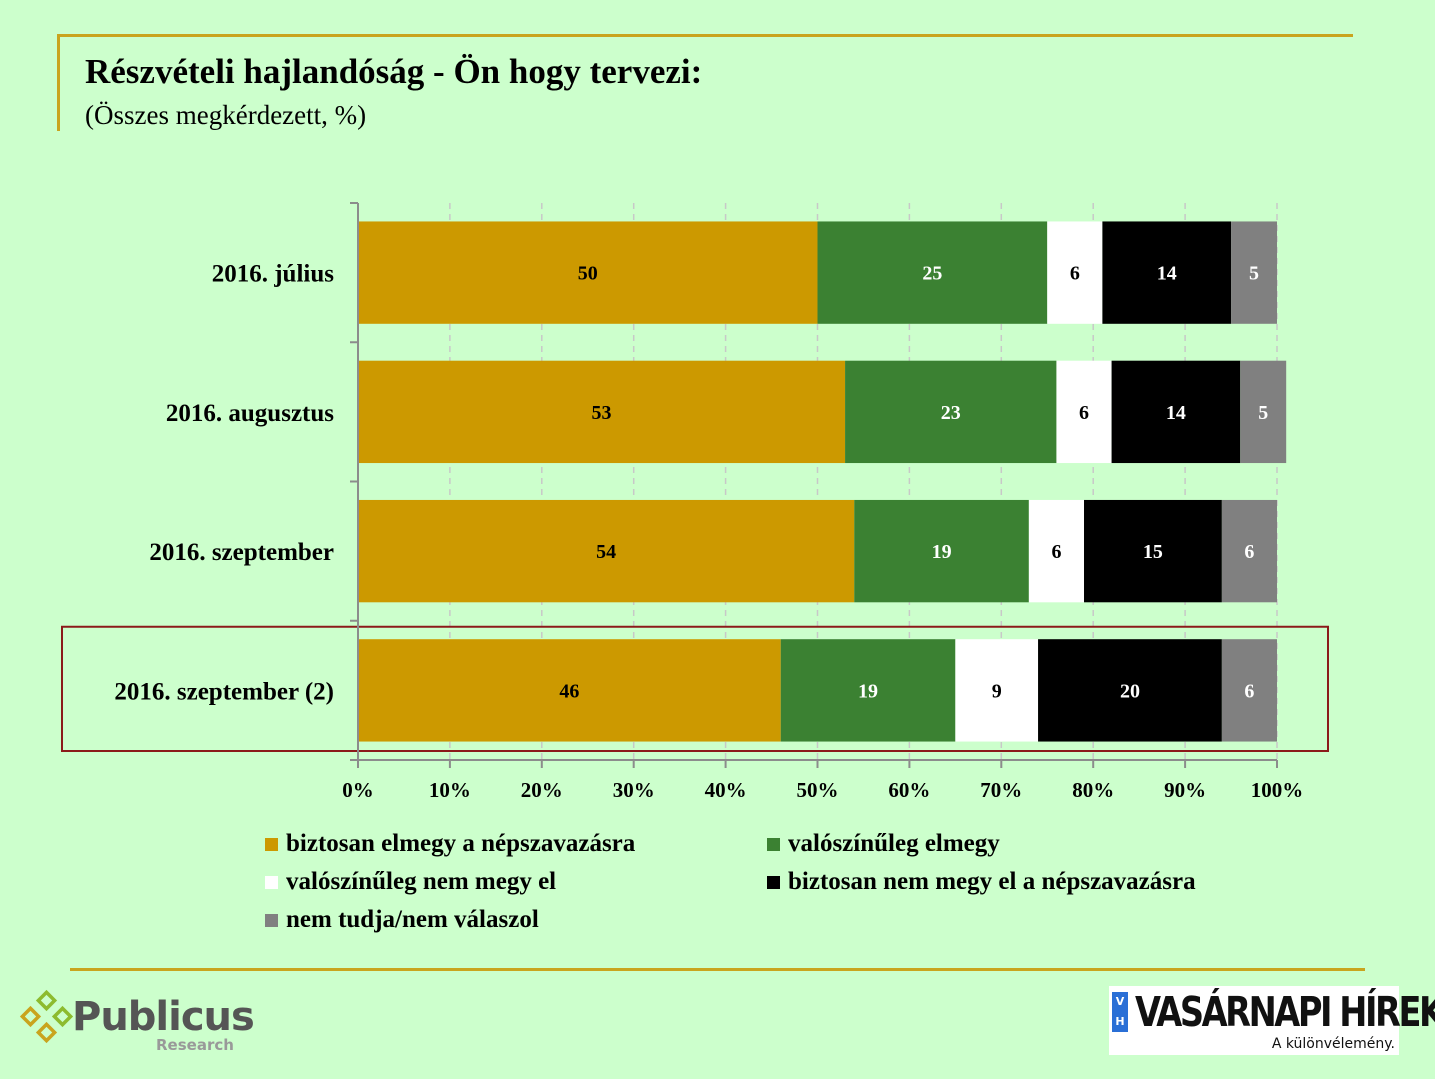  I want to click on legend-swatch-biztosan-nem-megy-el, so click(773, 882).